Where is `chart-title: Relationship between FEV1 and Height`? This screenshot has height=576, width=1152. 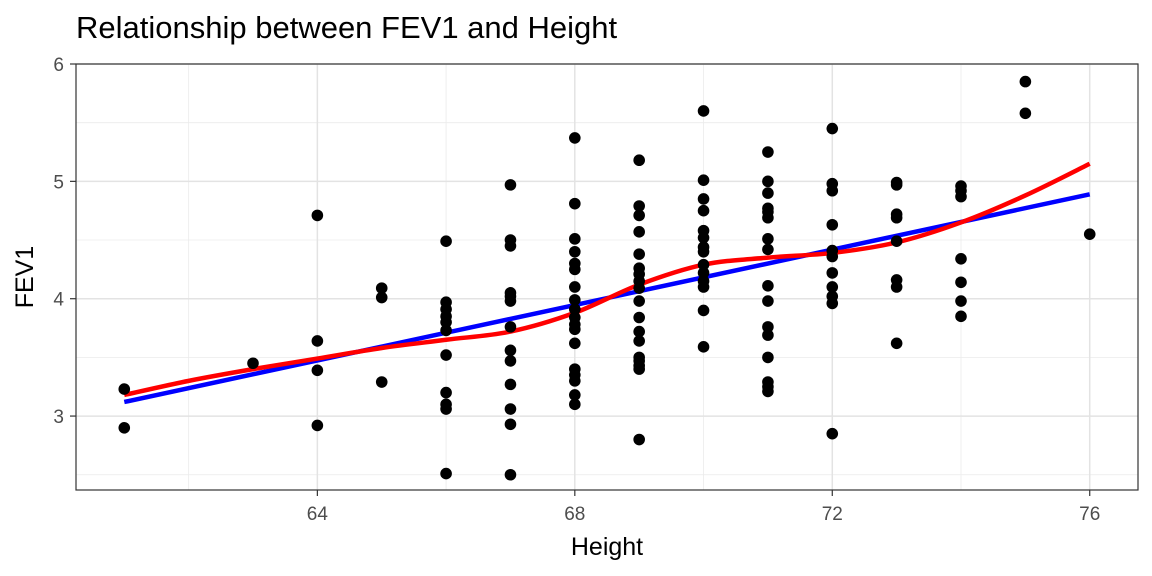
chart-title: Relationship between FEV1 and Height is located at coordinates (347, 27).